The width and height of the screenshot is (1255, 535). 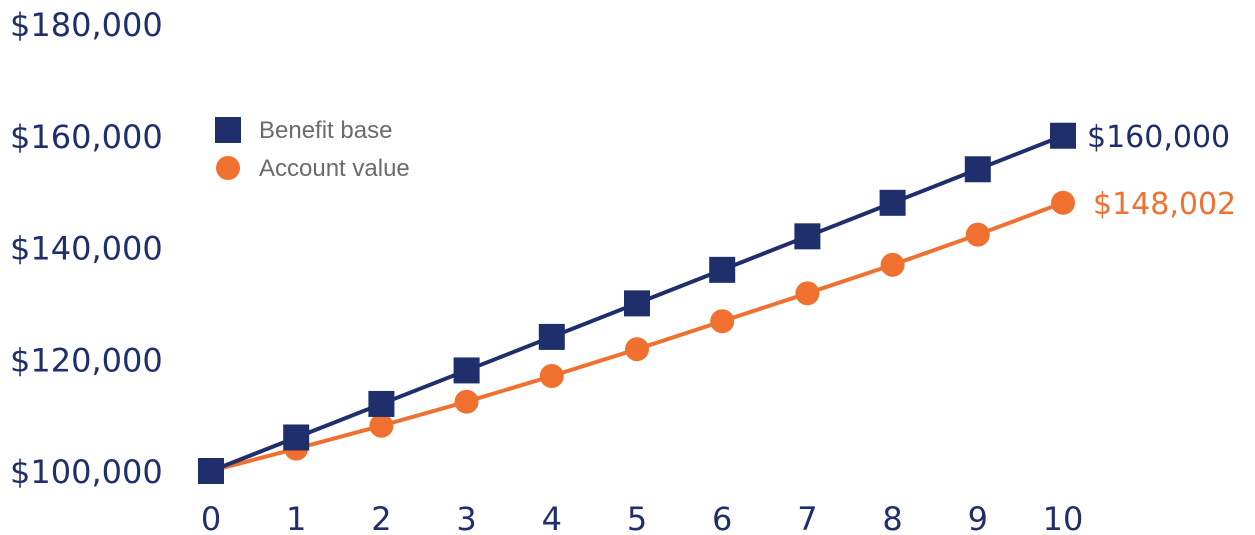 I want to click on legend: Benefit base Account value, so click(x=312, y=149).